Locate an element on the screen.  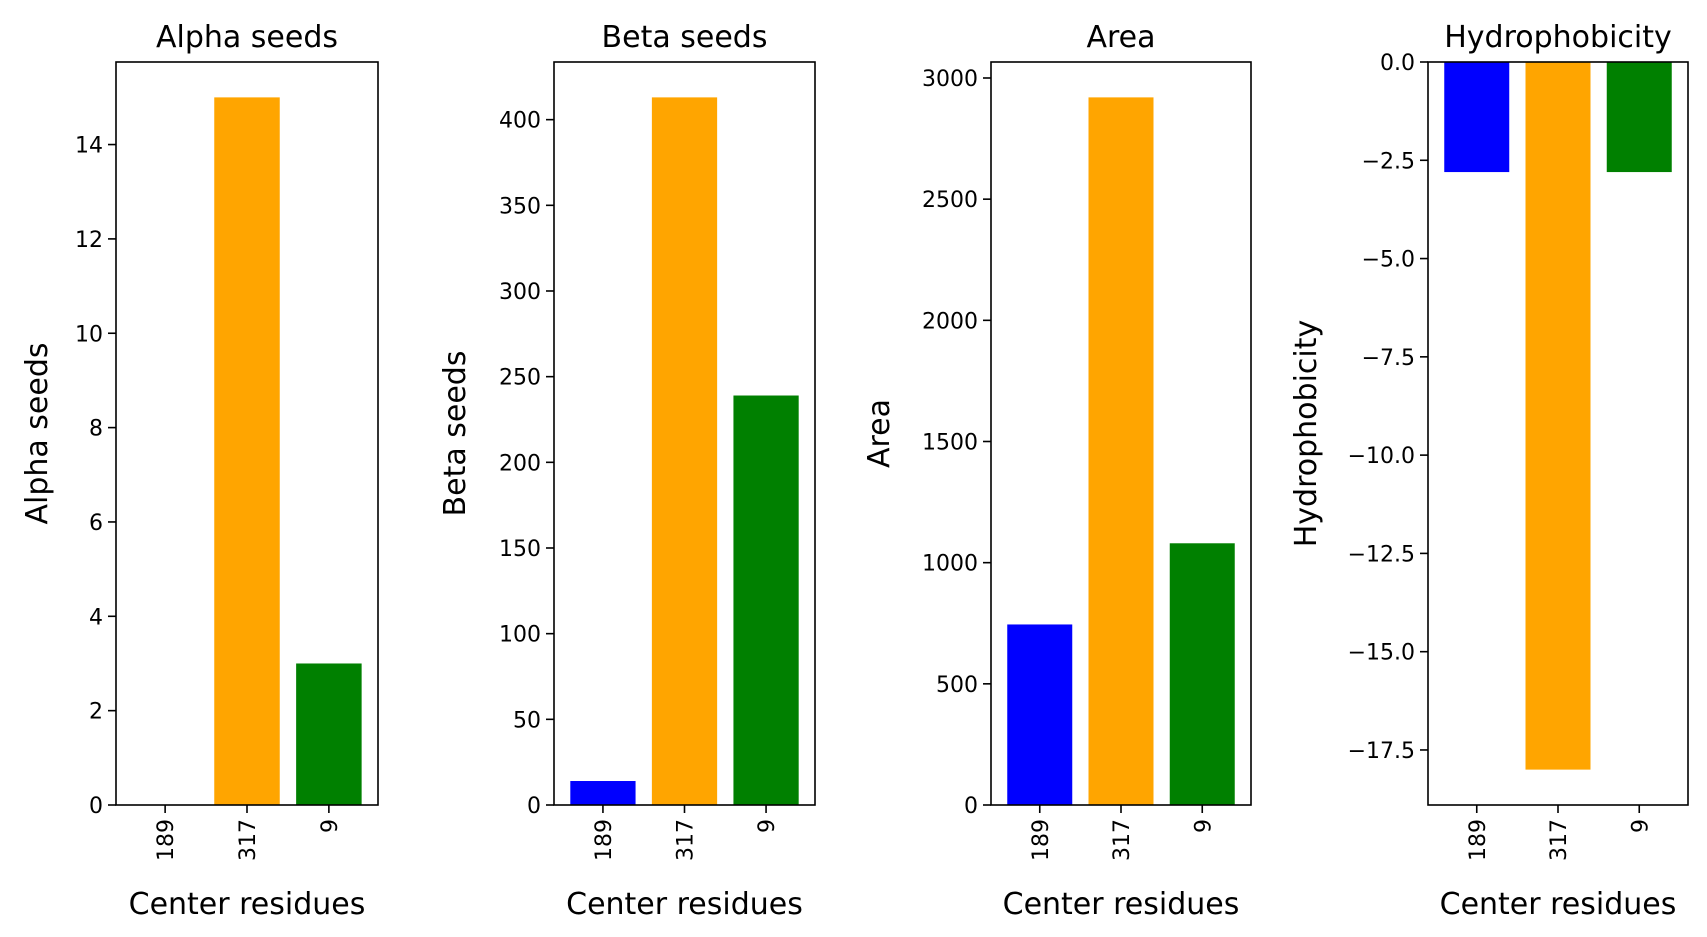
y-tick-label: 200 is located at coordinates (520, 463).